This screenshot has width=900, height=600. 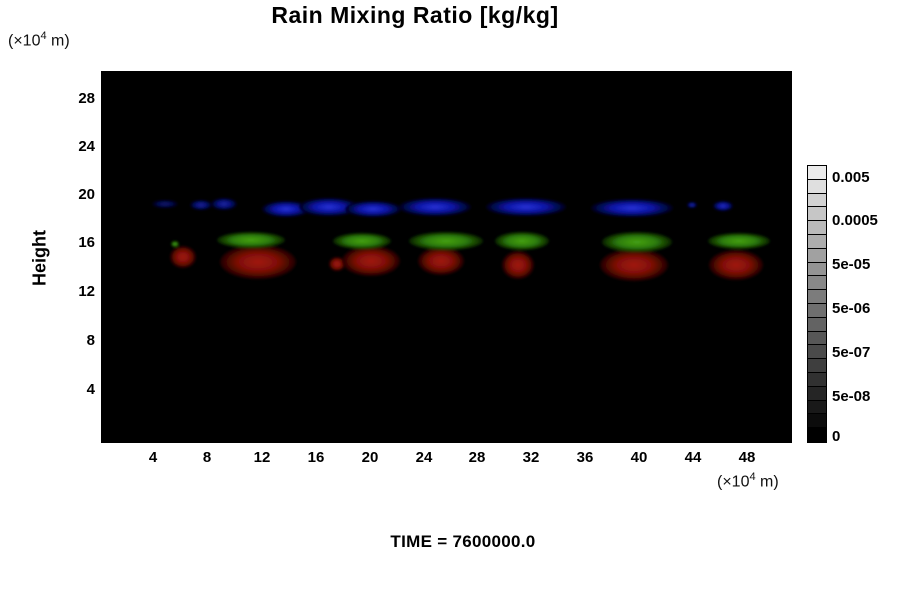 I want to click on colorbar-label-0.005: 0.005, so click(x=851, y=177).